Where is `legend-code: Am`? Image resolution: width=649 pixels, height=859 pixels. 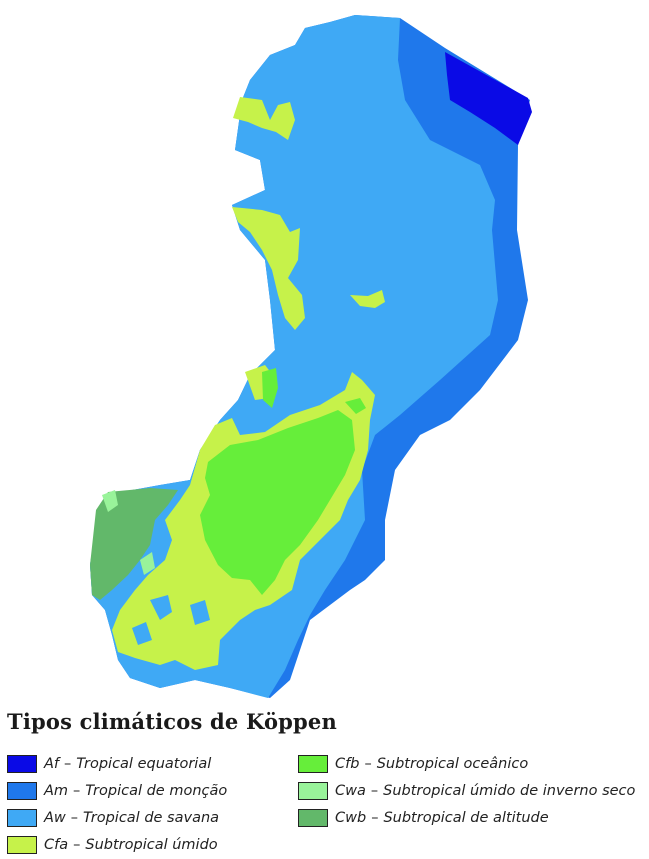
legend-code: Am is located at coordinates (56, 791).